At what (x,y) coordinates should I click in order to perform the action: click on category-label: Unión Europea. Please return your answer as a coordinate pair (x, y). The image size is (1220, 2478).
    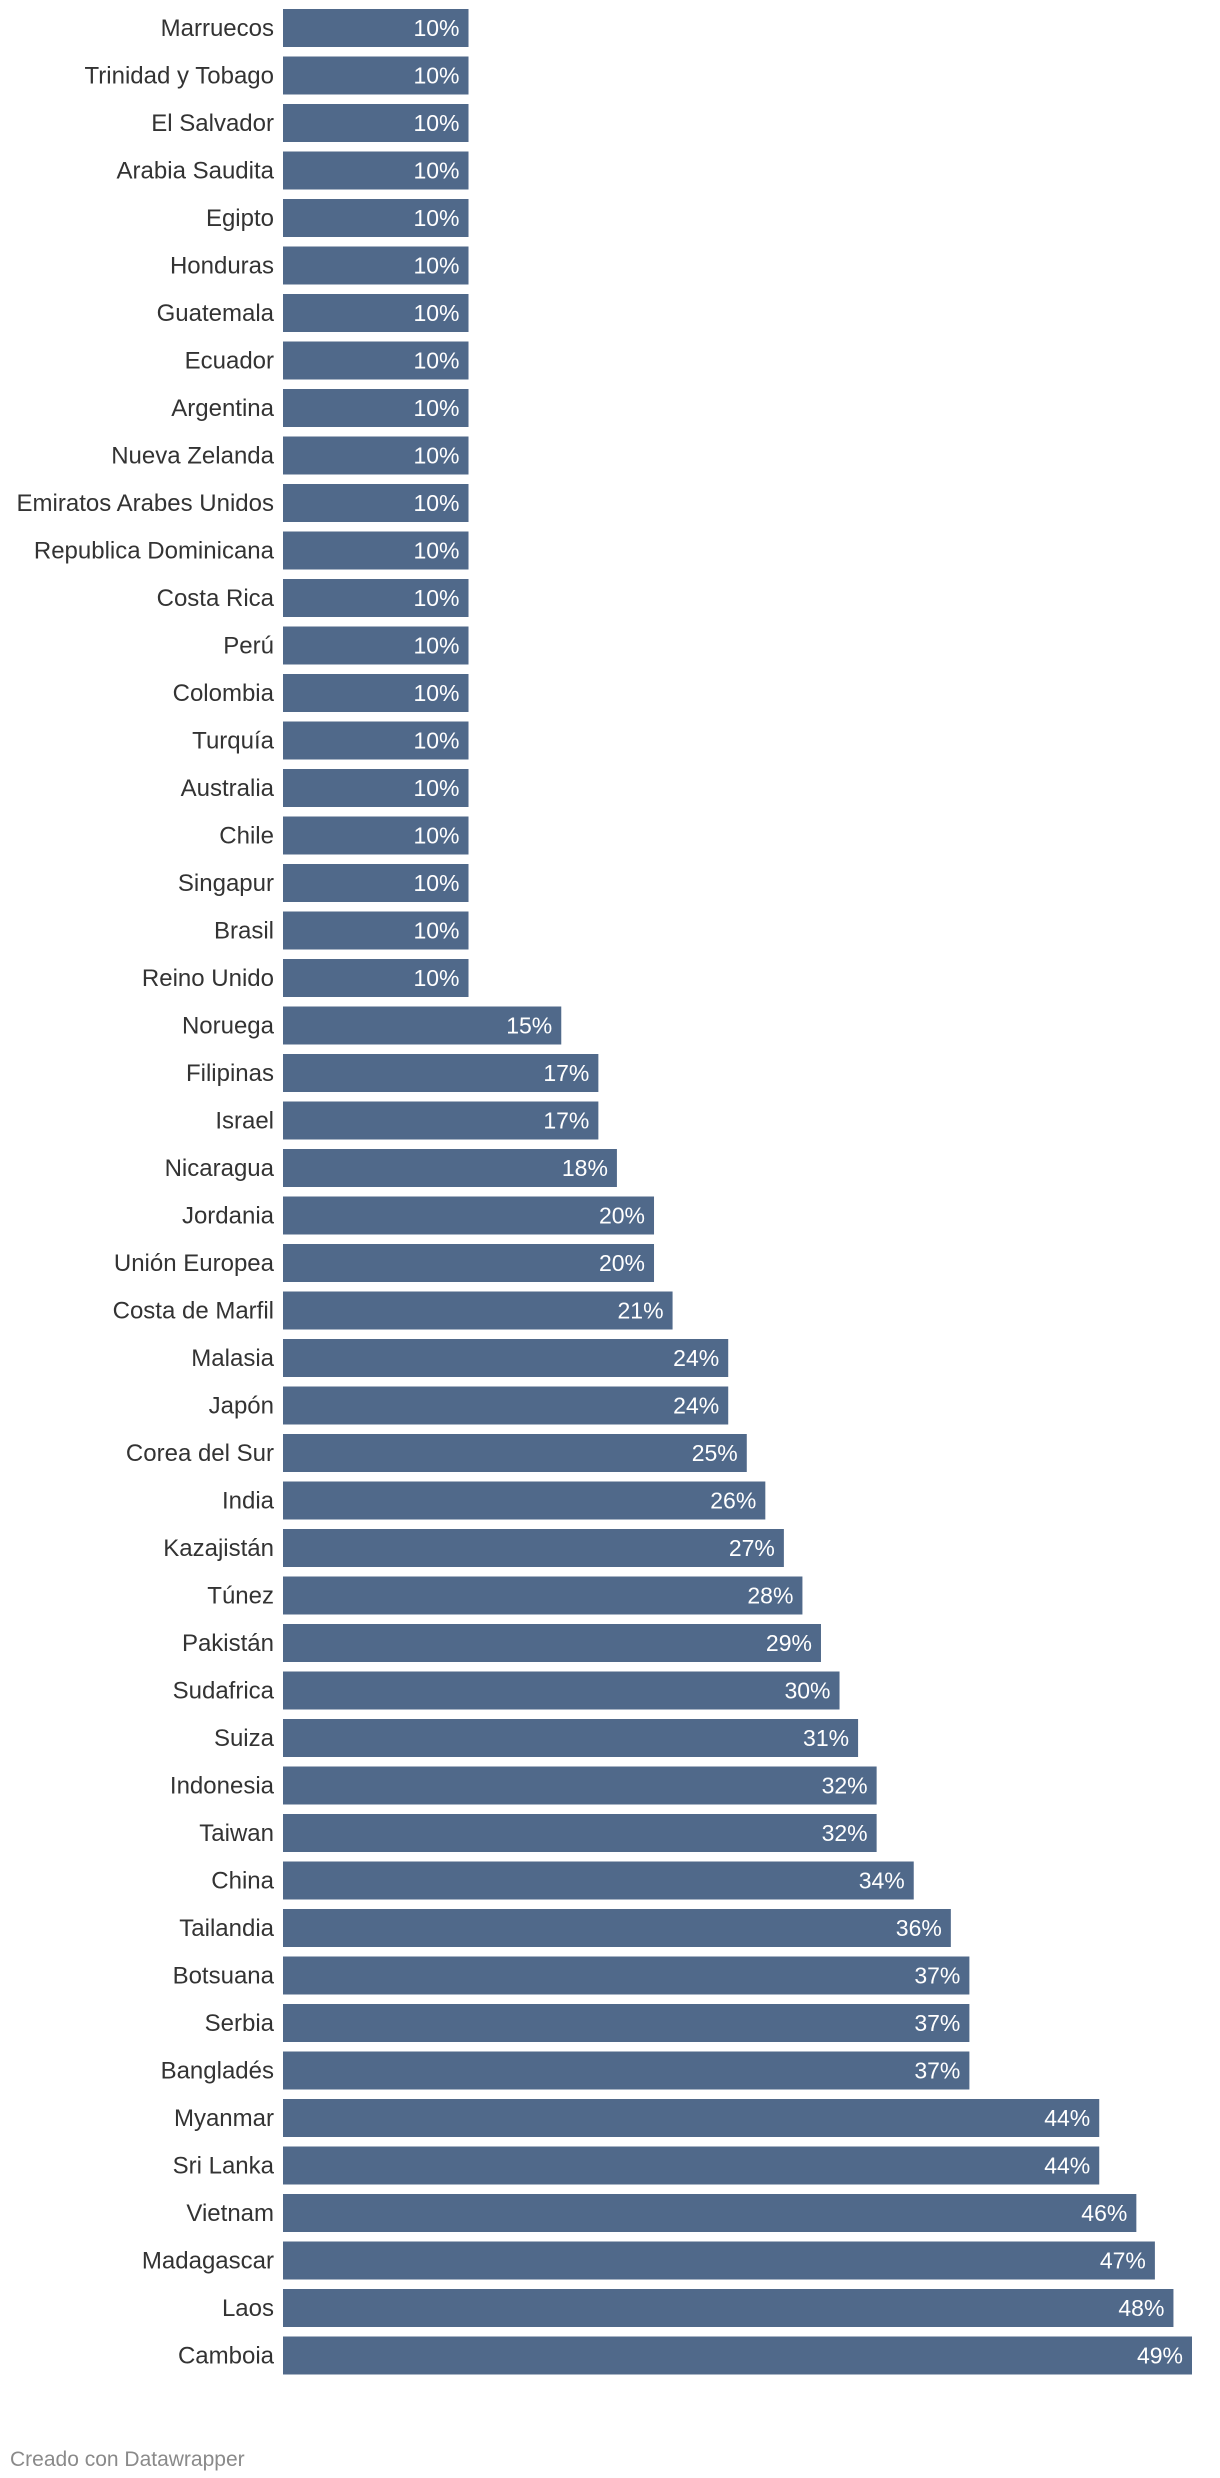
    Looking at the image, I should click on (194, 1263).